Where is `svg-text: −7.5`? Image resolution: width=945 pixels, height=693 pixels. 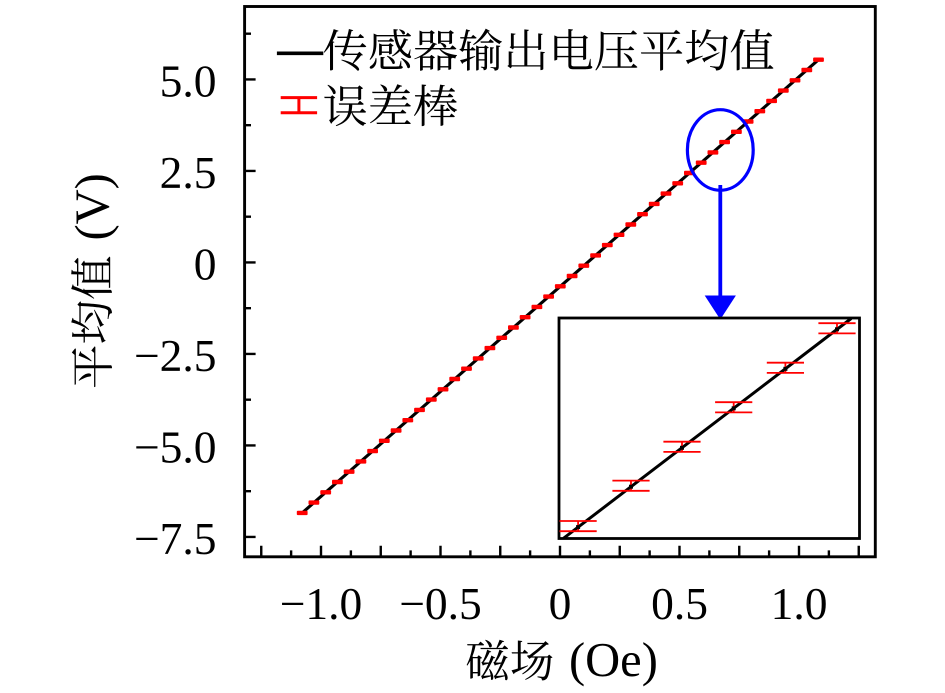 svg-text: −7.5 is located at coordinates (175, 538).